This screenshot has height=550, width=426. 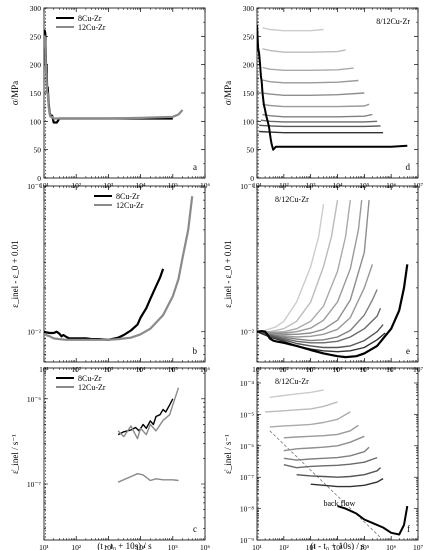 I want to click on trend-dashed-line, so click(x=325, y=484).